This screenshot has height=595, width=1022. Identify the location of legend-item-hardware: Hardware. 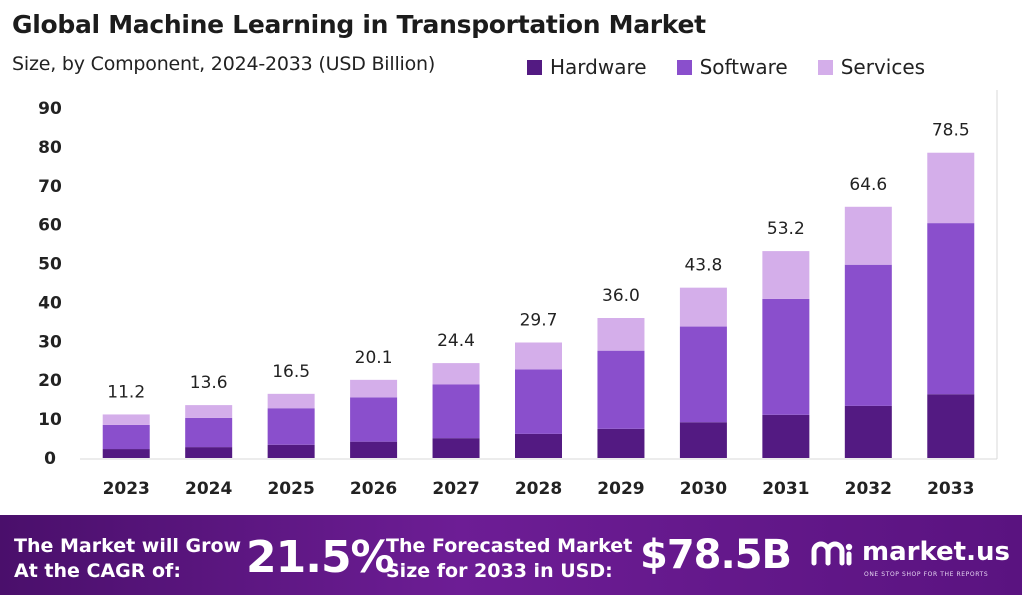
(587, 67).